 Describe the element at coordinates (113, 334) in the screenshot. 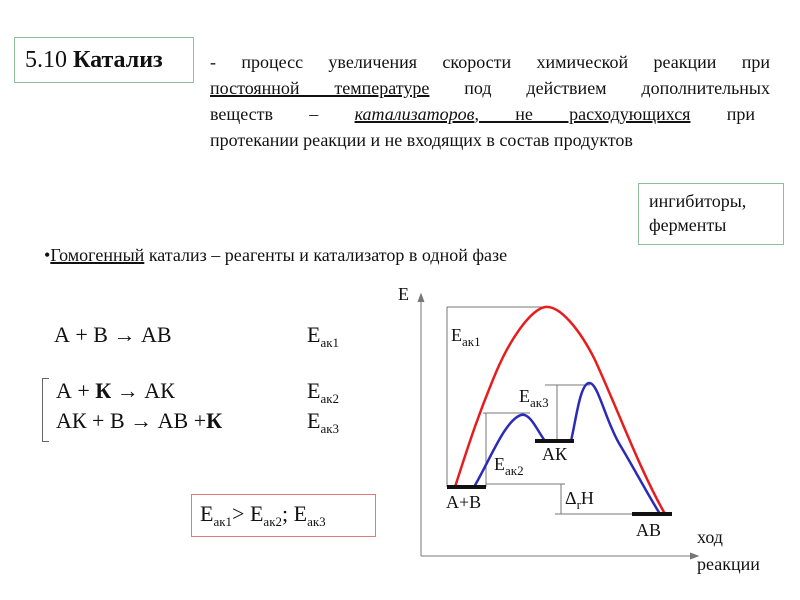

I see `equation-uncatalyzed: А + В → АВ` at that location.